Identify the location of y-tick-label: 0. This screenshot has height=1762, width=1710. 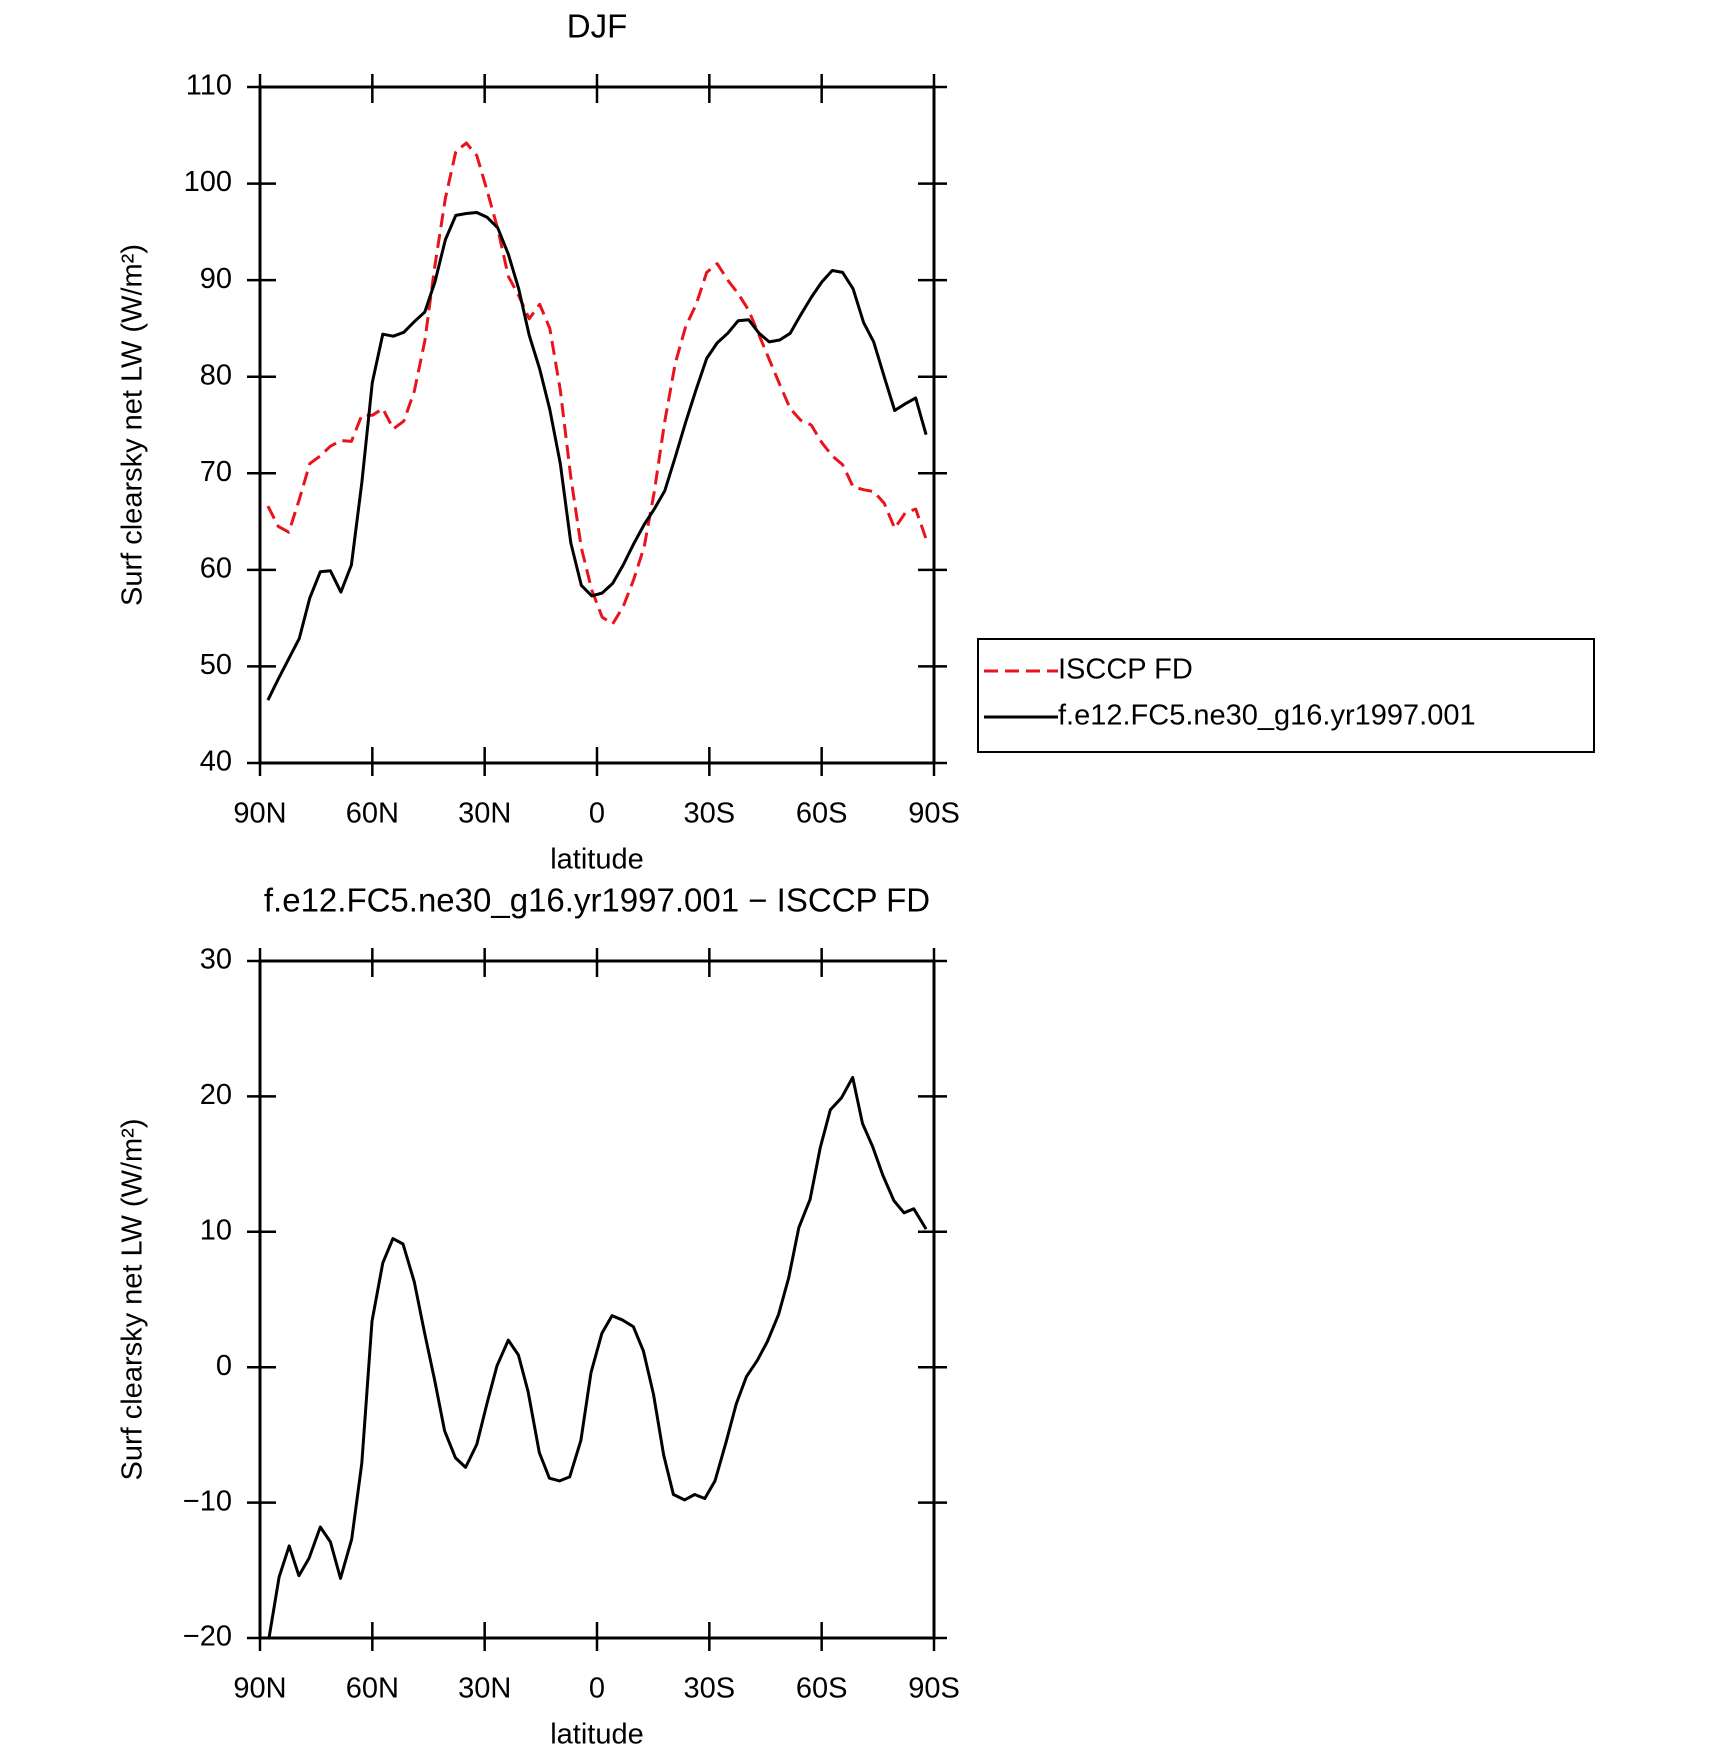
(224, 1366).